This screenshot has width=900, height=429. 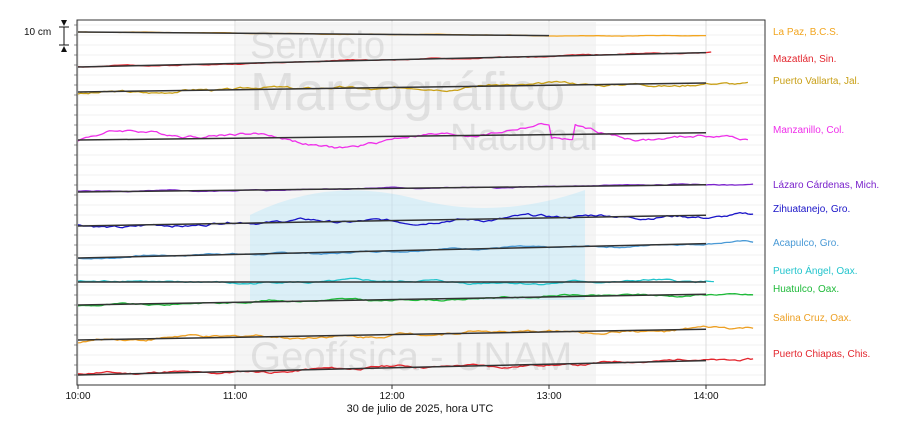 I want to click on watermark-line-3: Nacional, so click(x=524, y=138).